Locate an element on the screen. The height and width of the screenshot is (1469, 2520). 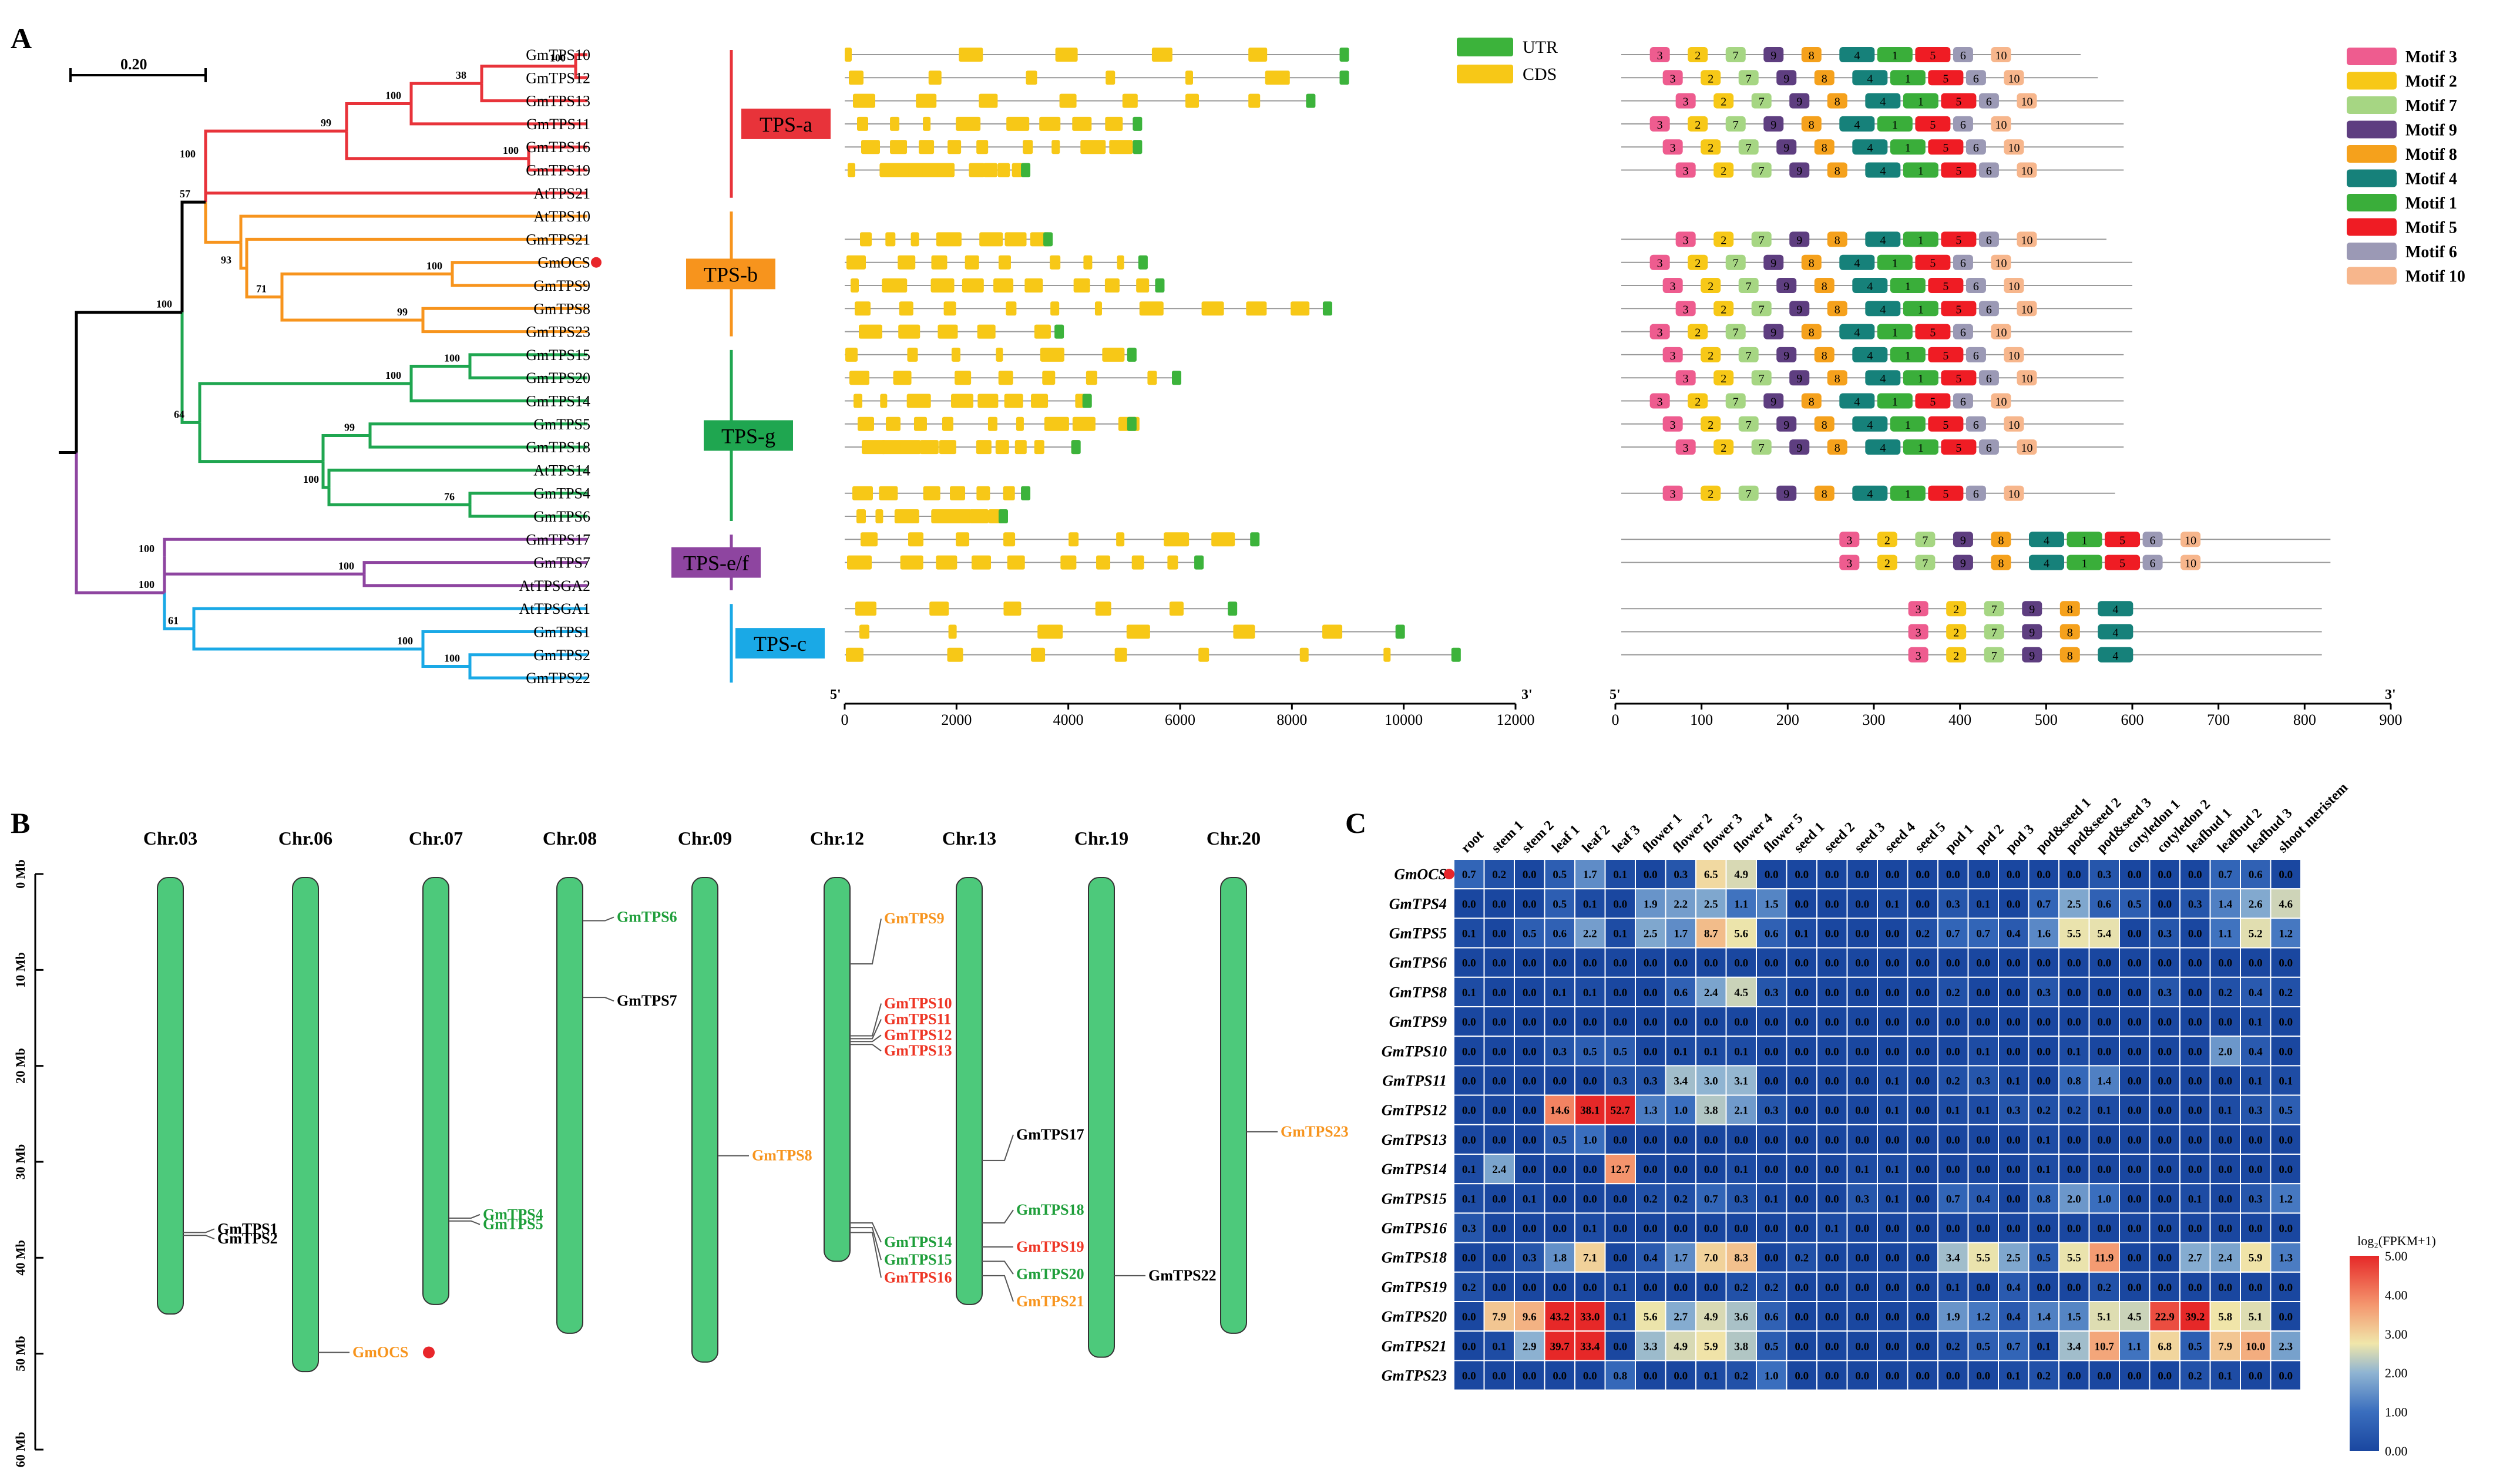
motif-number: 8 is located at coordinates (1812, 263).